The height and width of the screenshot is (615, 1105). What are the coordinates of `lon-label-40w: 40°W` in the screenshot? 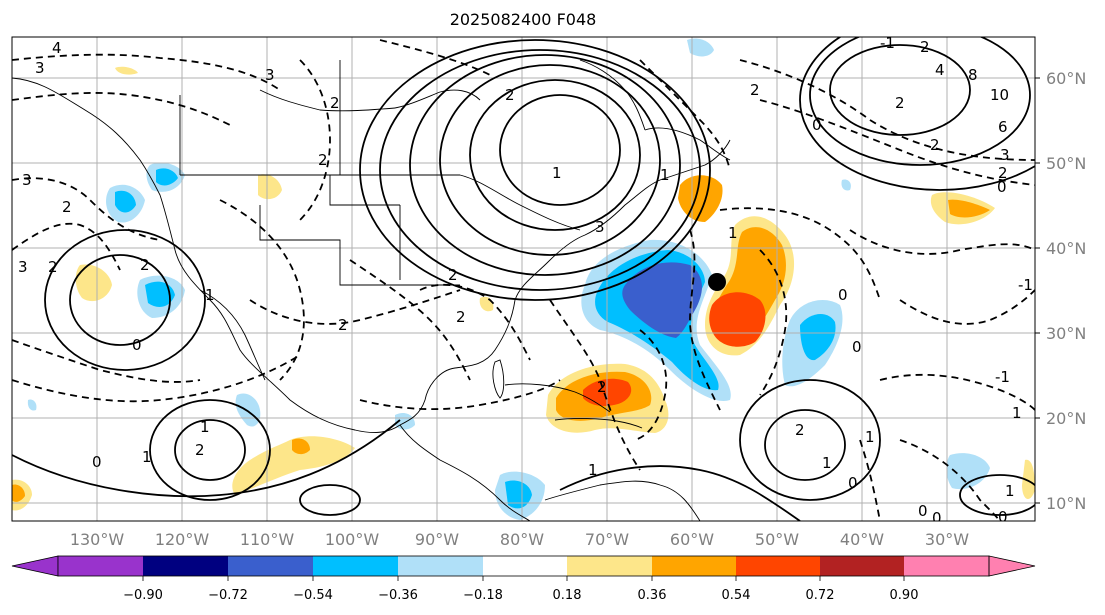 It's located at (862, 539).